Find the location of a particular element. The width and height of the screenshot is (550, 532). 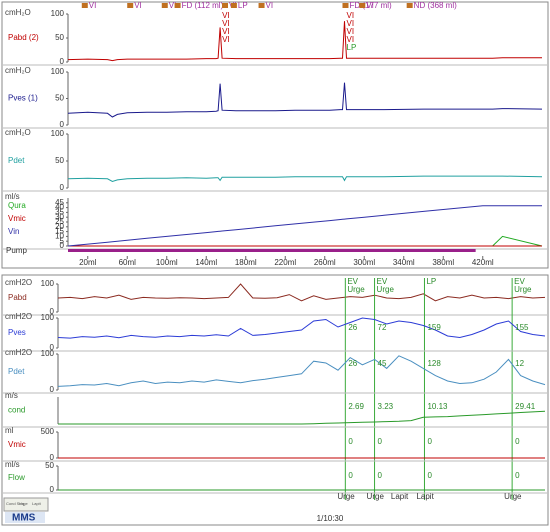

value-annotation: 128 is located at coordinates (434, 363).